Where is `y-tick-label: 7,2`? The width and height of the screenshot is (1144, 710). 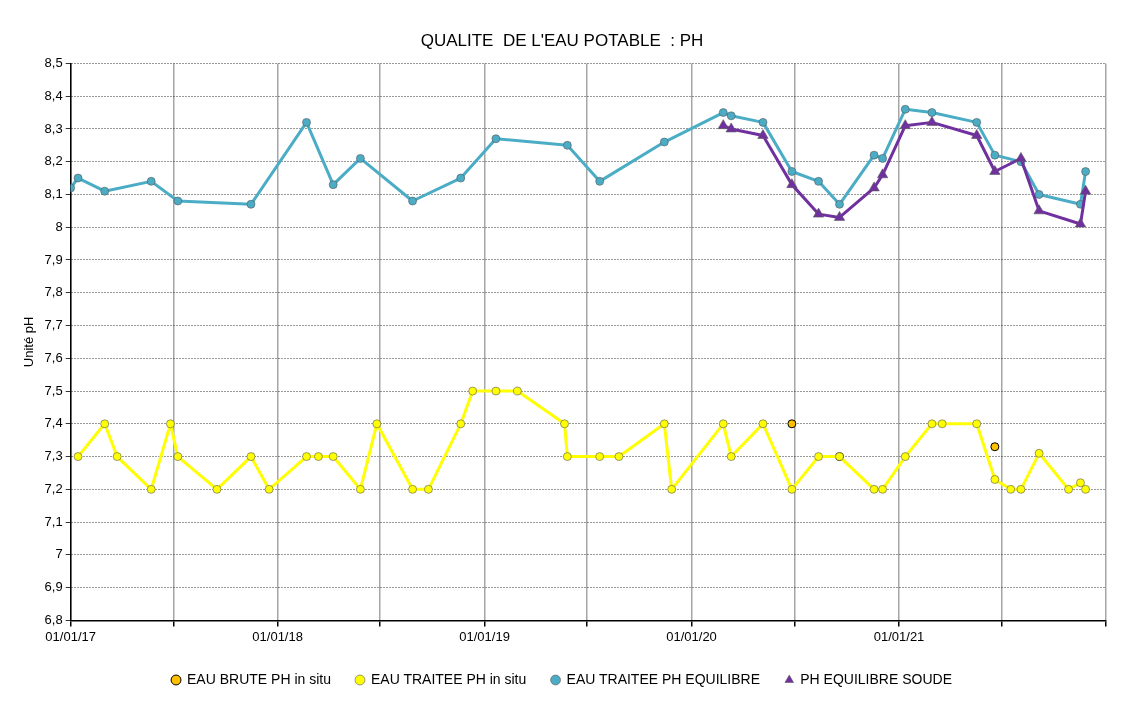 y-tick-label: 7,2 is located at coordinates (53, 488).